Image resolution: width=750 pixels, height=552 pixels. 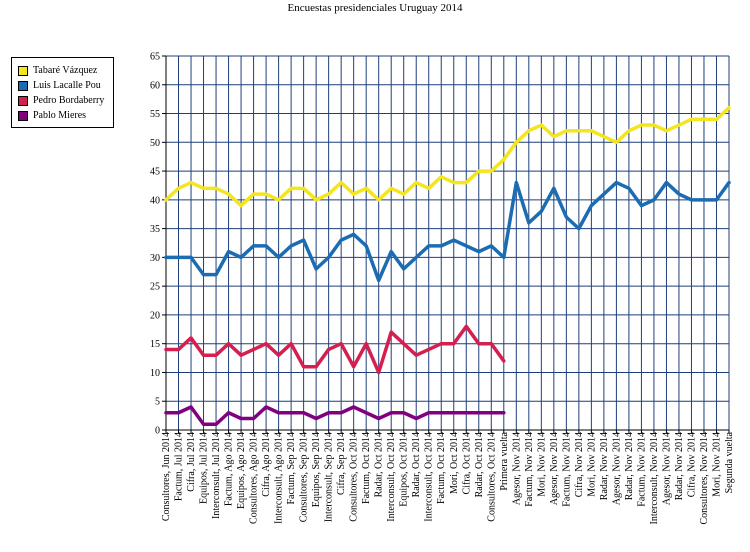 What do you see at coordinates (691, 464) in the screenshot?
I see `x-tick-label: Cifra, Nov 2014` at bounding box center [691, 464].